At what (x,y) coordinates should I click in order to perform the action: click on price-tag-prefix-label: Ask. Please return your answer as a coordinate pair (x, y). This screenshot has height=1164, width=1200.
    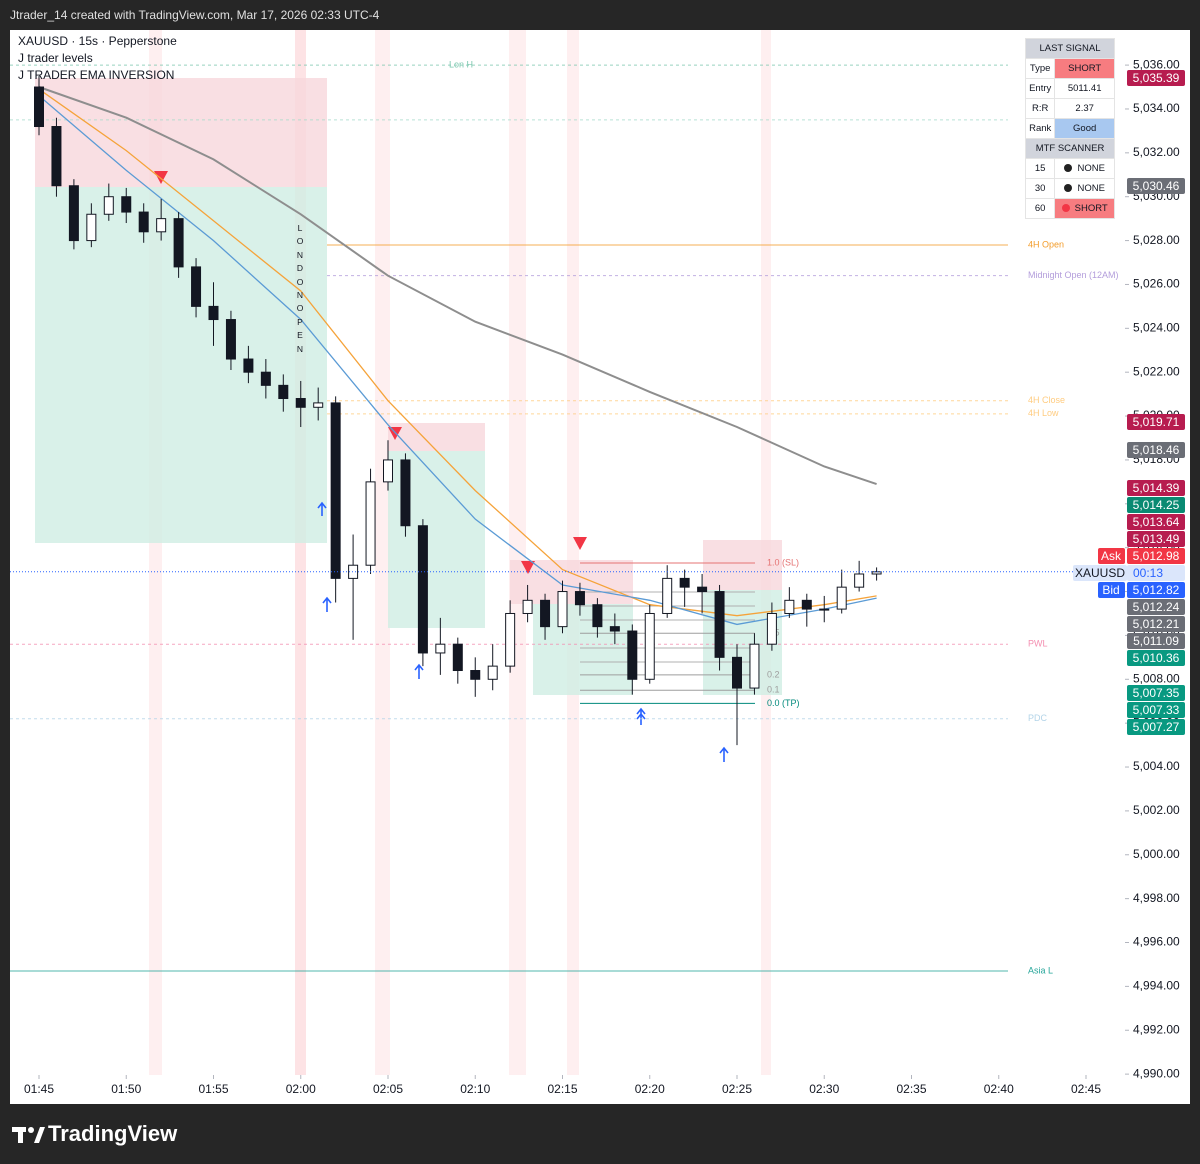
    Looking at the image, I should click on (1111, 556).